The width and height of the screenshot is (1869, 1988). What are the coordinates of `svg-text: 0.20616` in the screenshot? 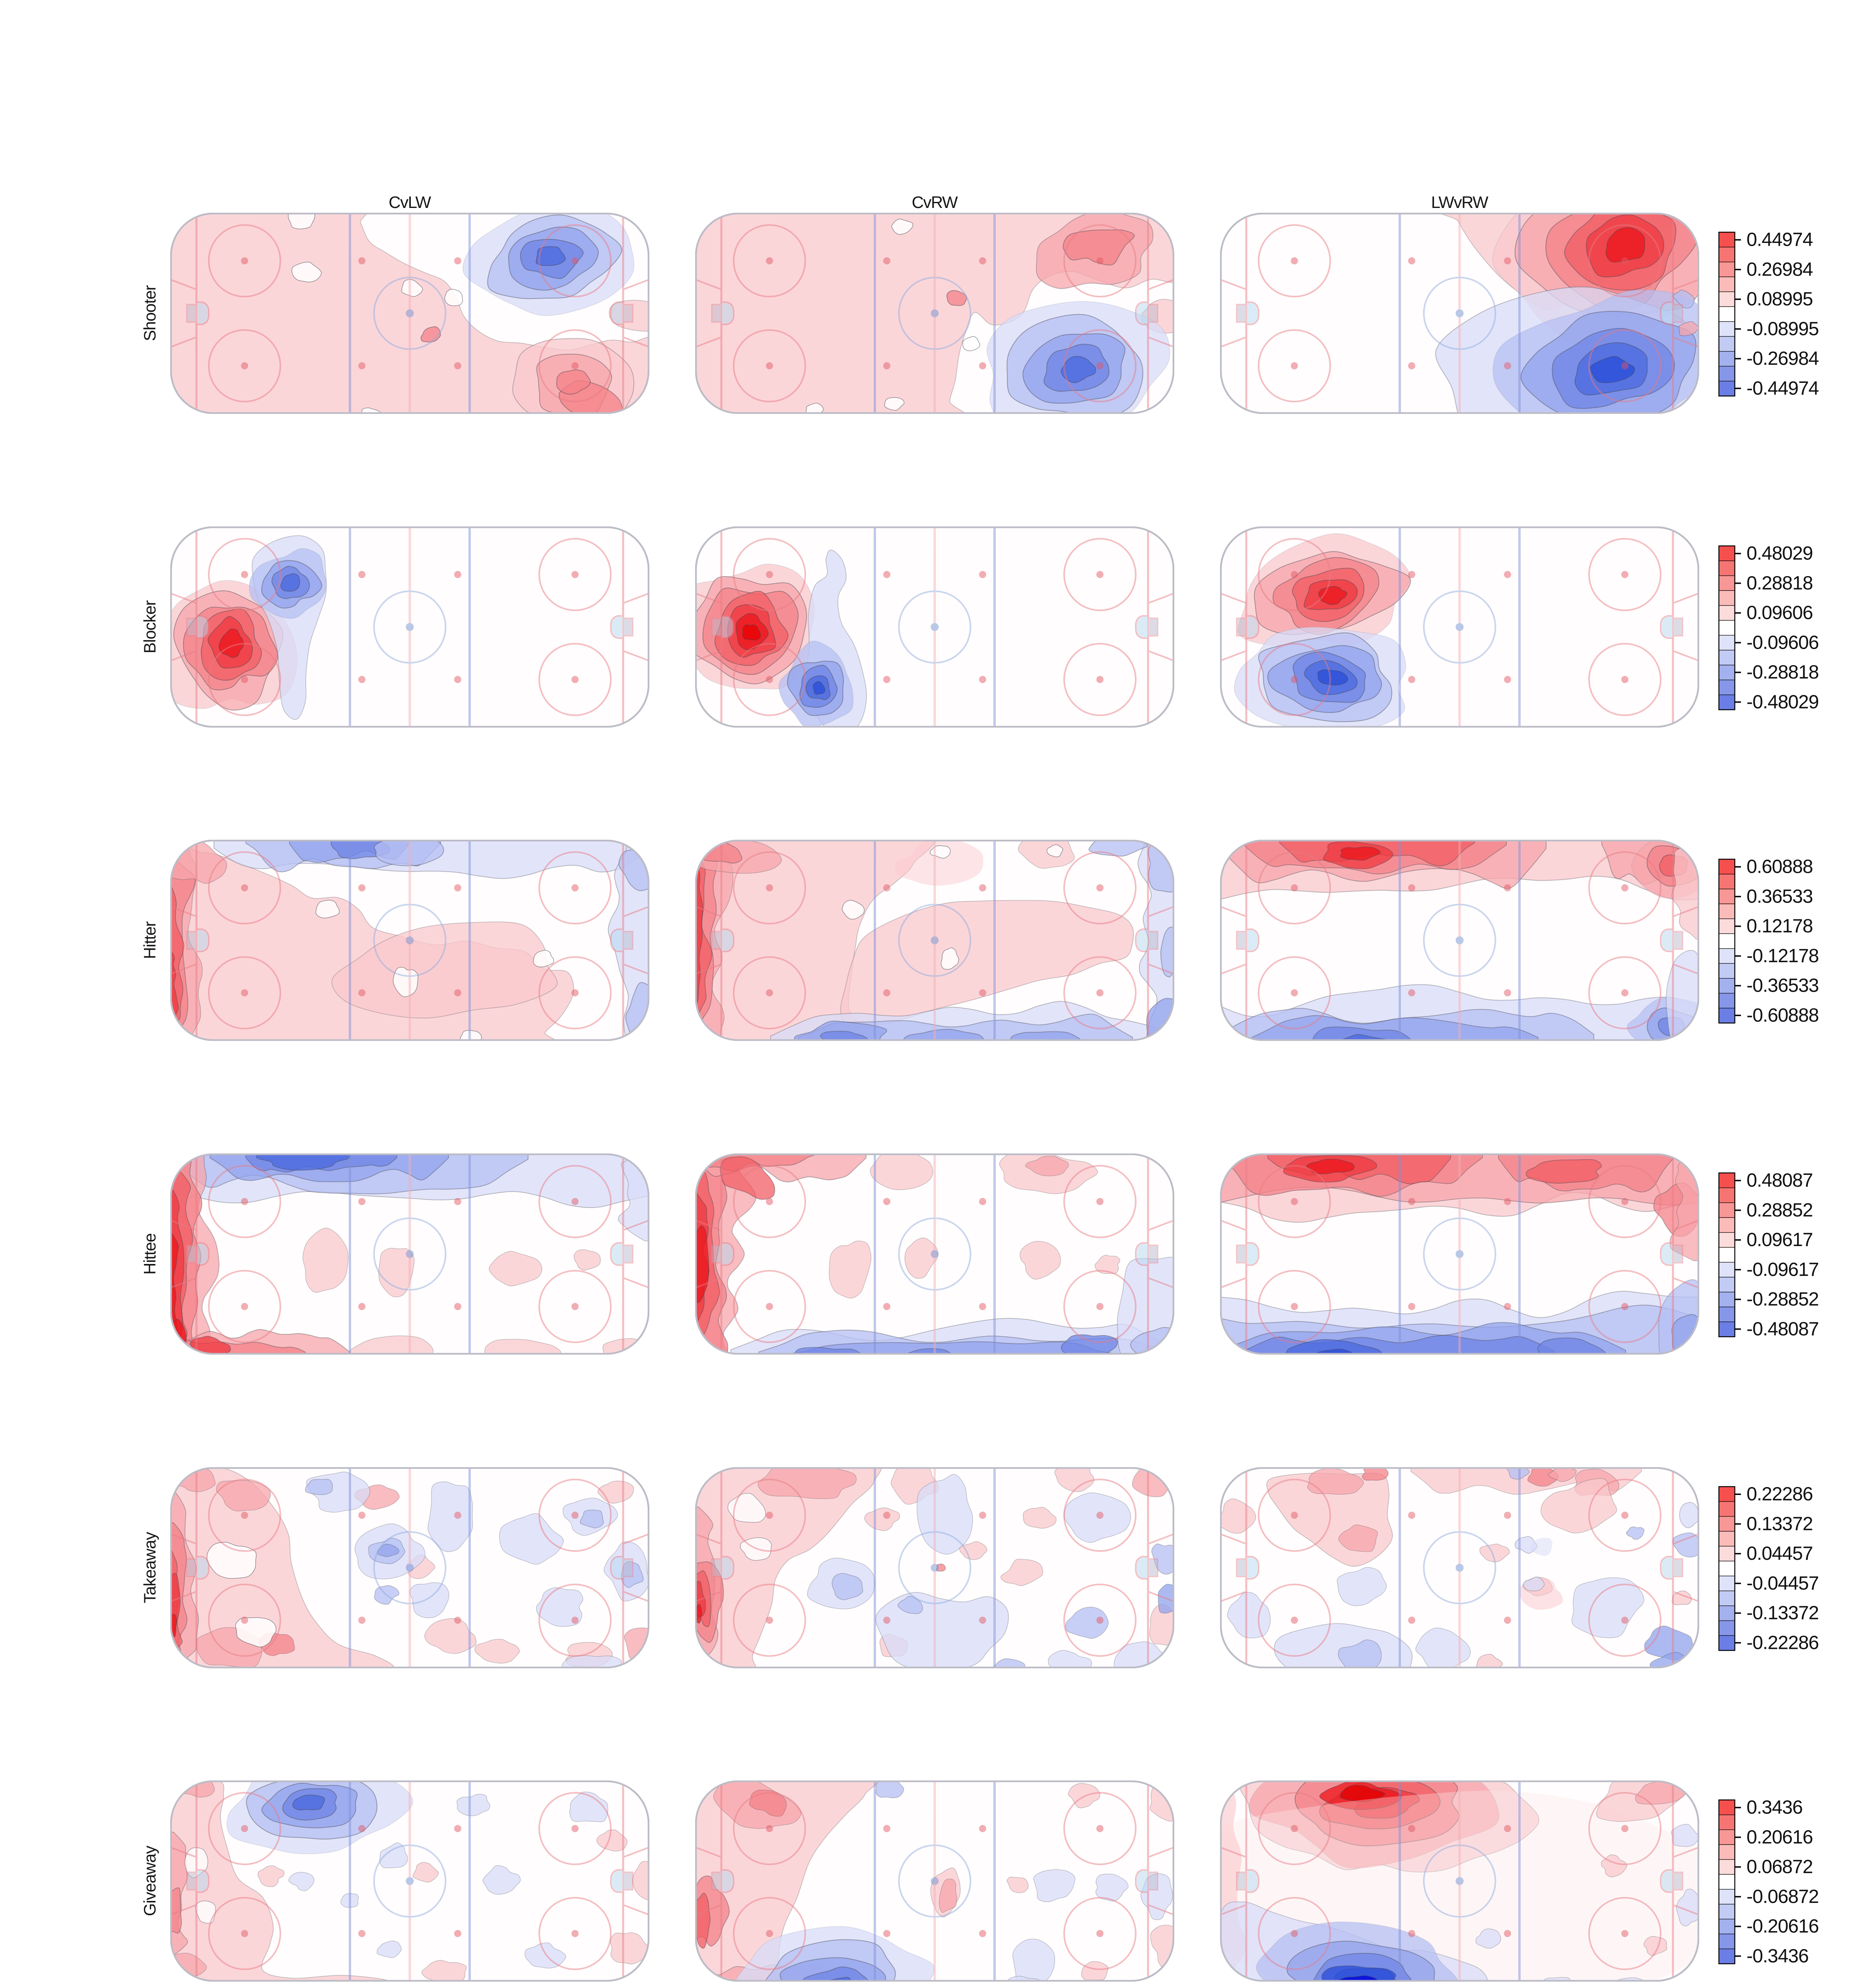 It's located at (1780, 1837).